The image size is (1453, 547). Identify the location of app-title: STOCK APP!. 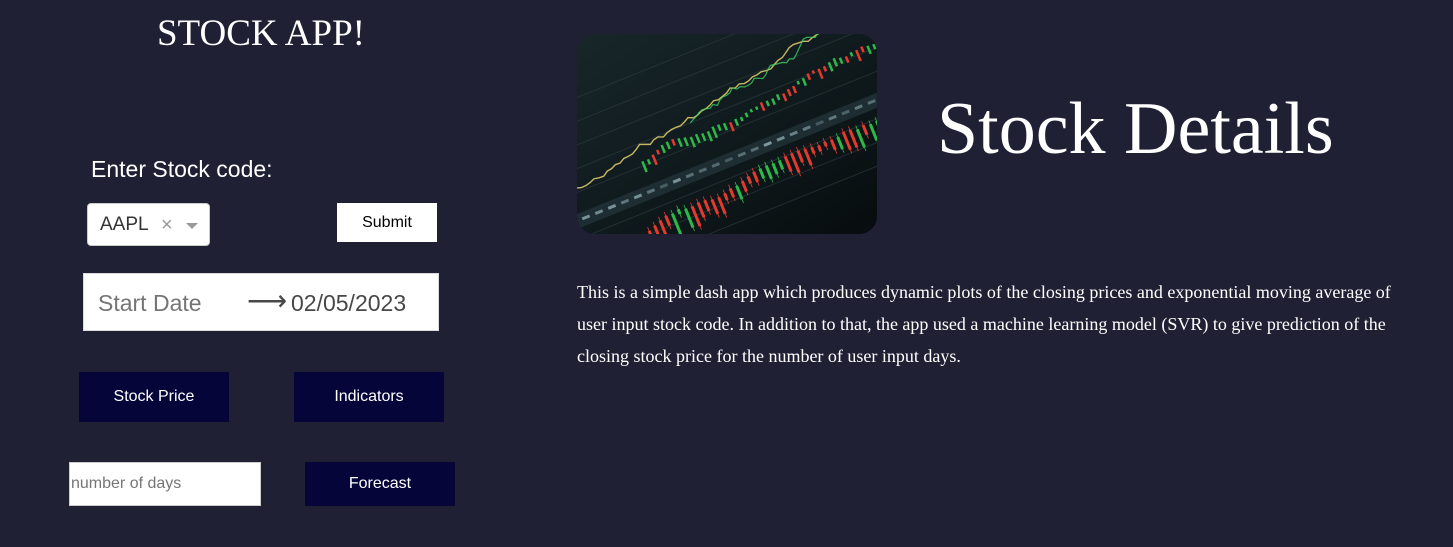
(261, 33).